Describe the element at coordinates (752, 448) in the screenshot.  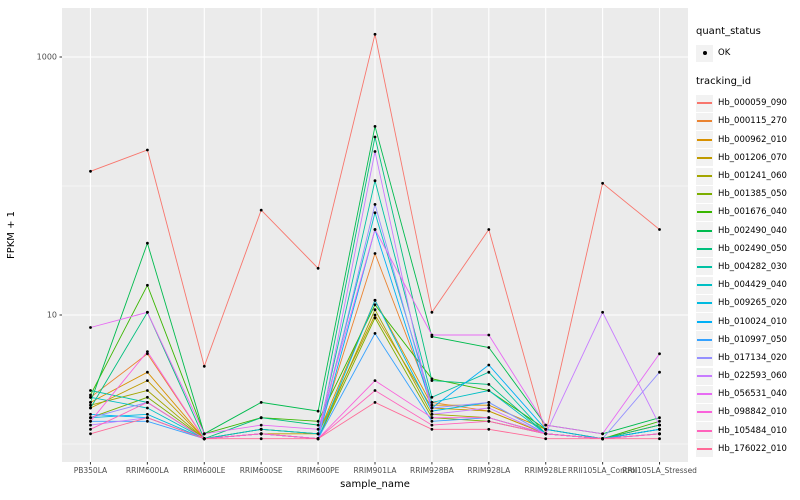
I see `legend-item-label: Hb_176022_010` at that location.